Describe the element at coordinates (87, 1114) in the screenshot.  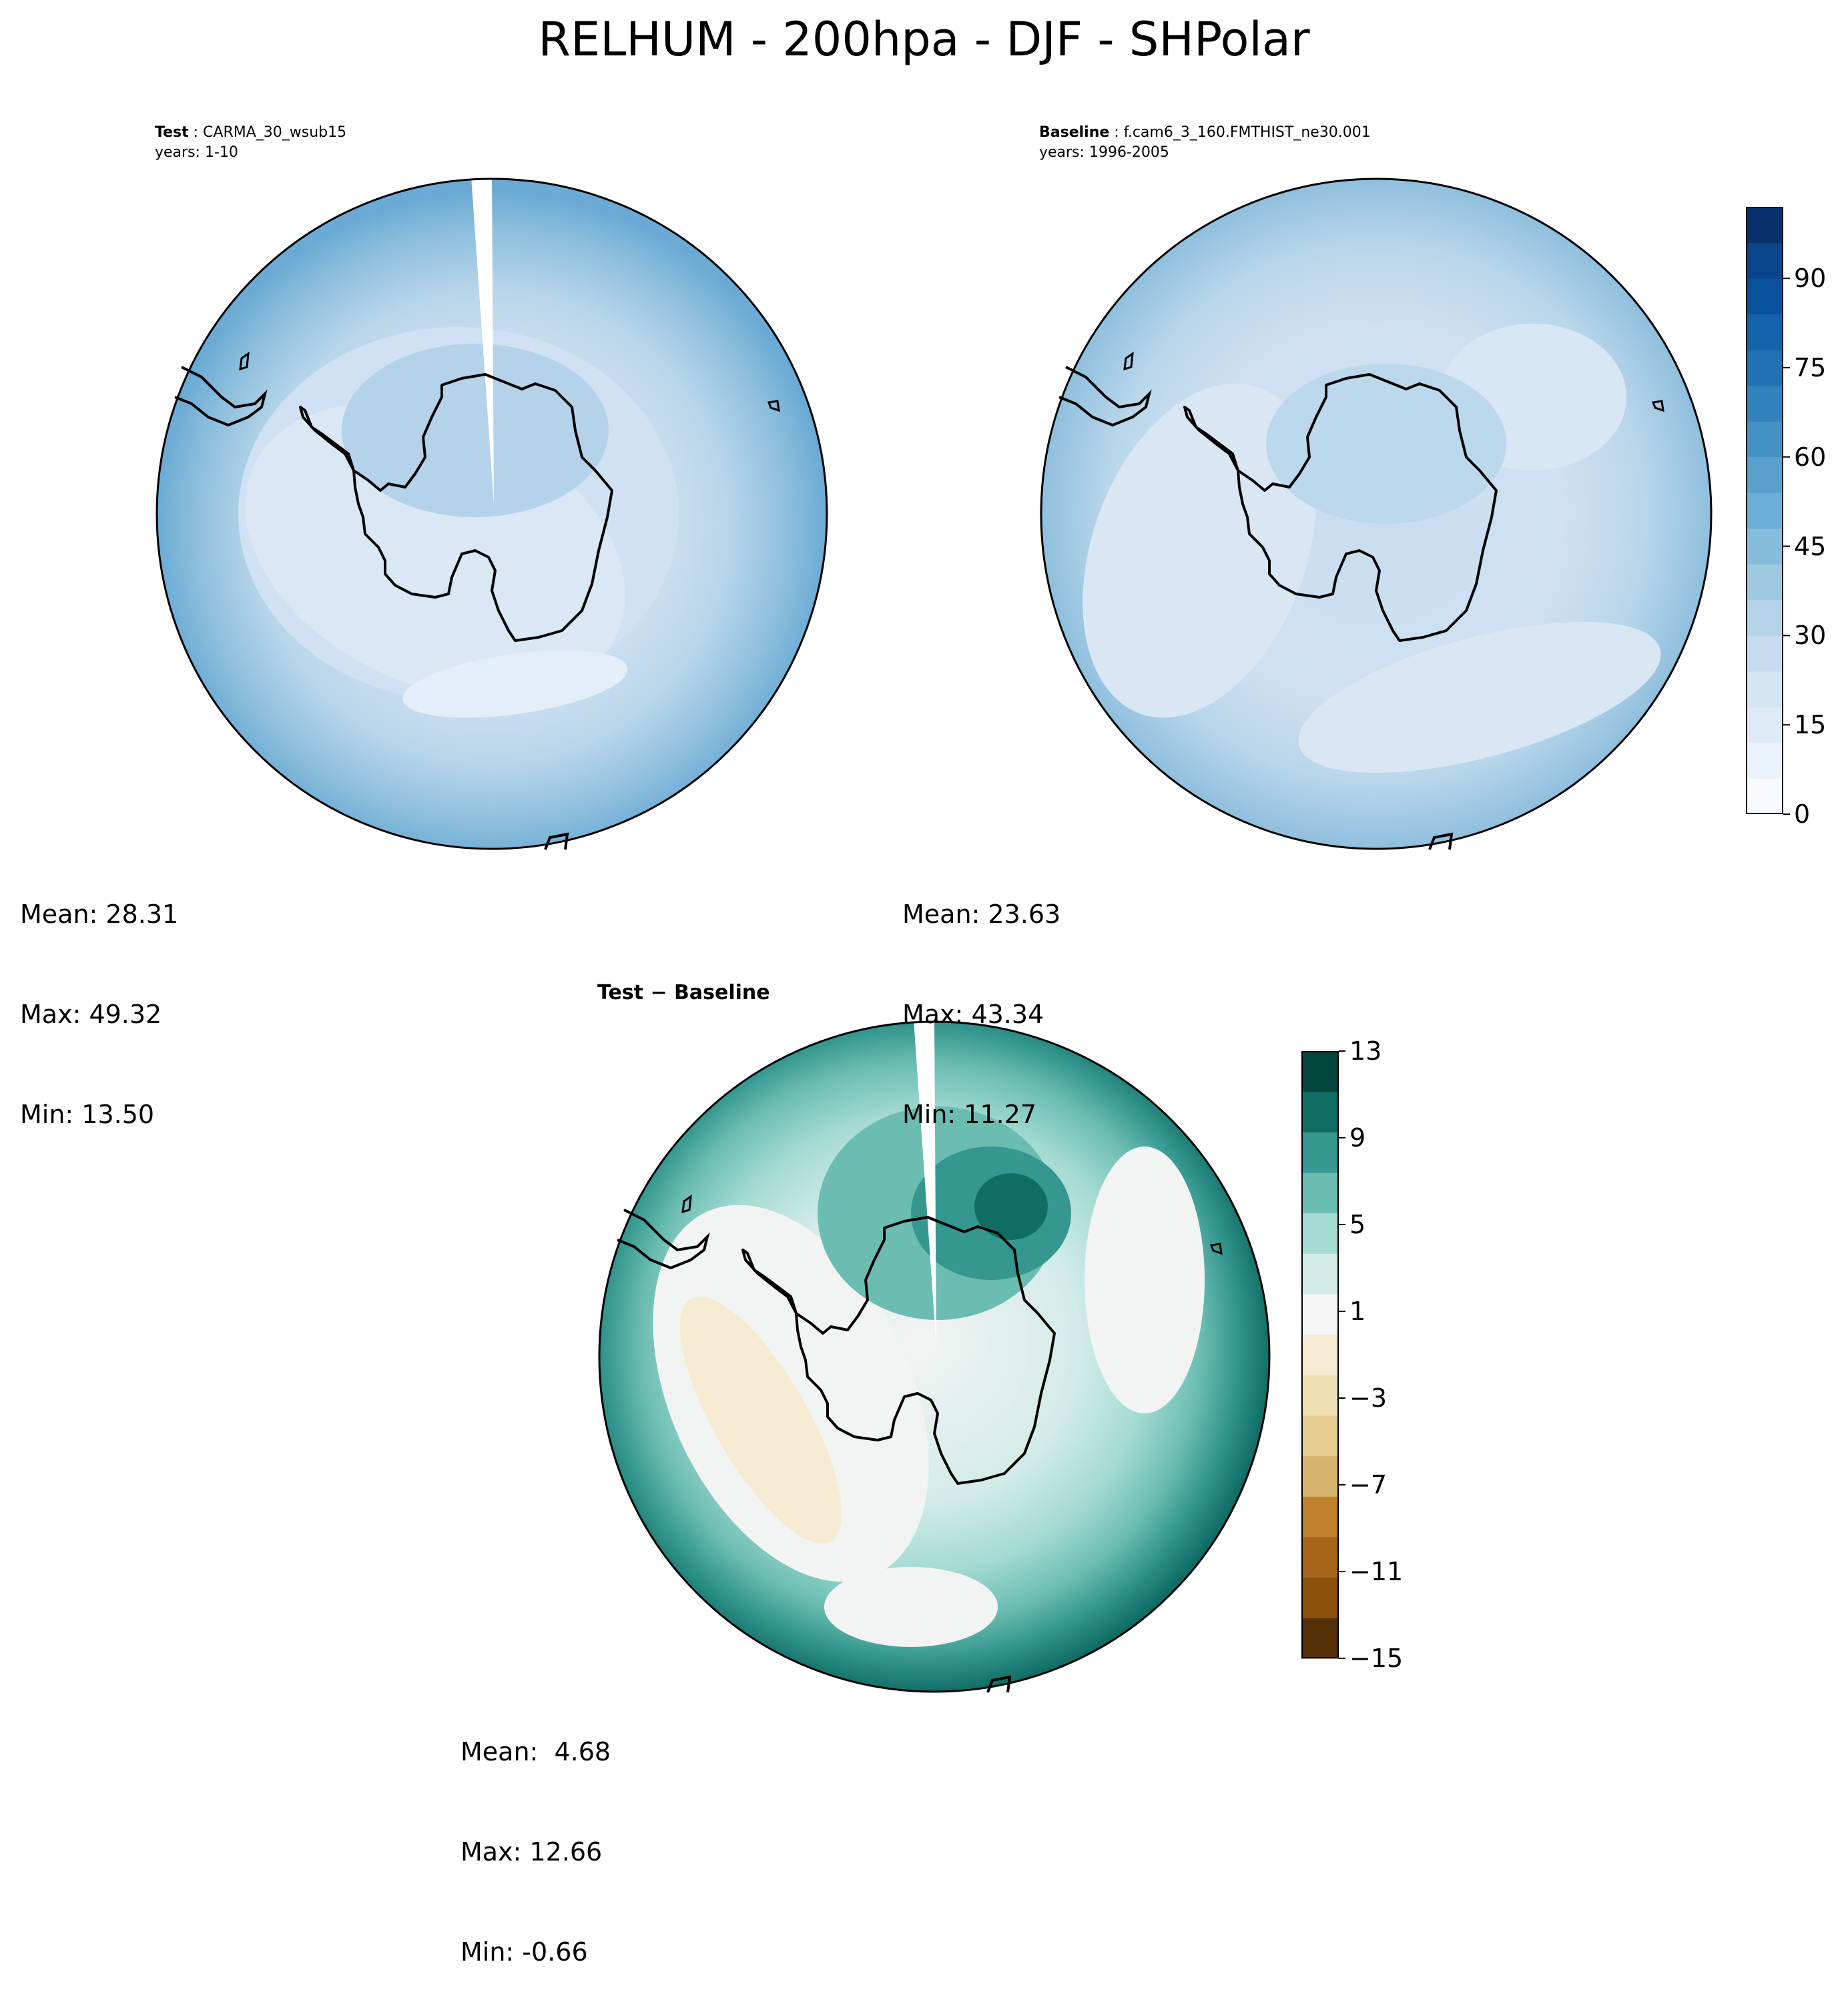
I see `test-min: Min: 13.50` at that location.